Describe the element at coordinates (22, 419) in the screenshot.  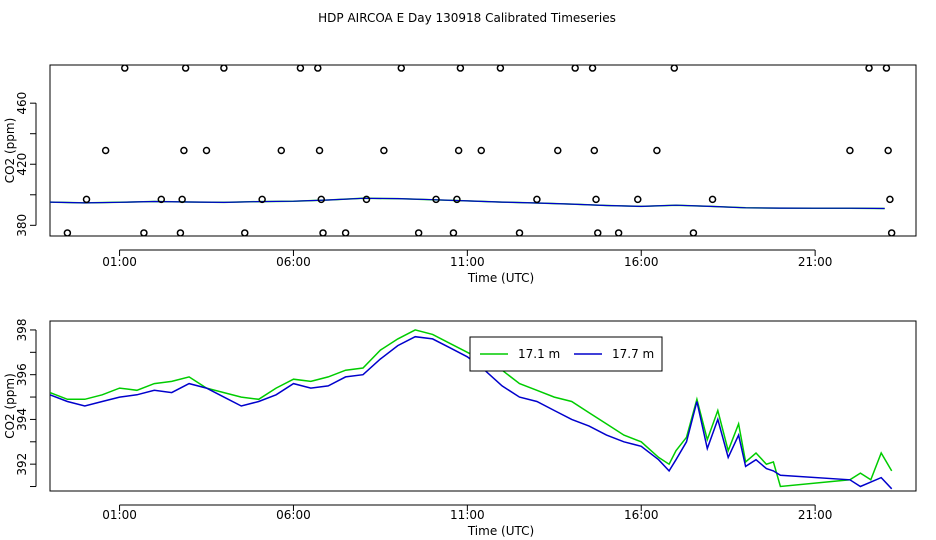
I see `bottom-ytick-label: 394` at that location.